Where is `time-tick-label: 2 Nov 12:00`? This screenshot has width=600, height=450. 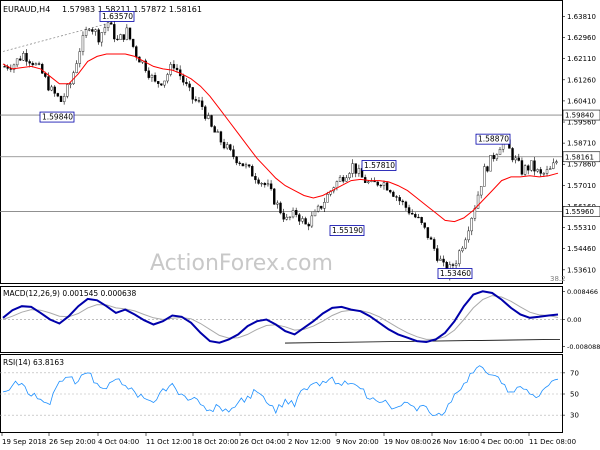 time-tick-label: 2 Nov 12:00 is located at coordinates (309, 442).